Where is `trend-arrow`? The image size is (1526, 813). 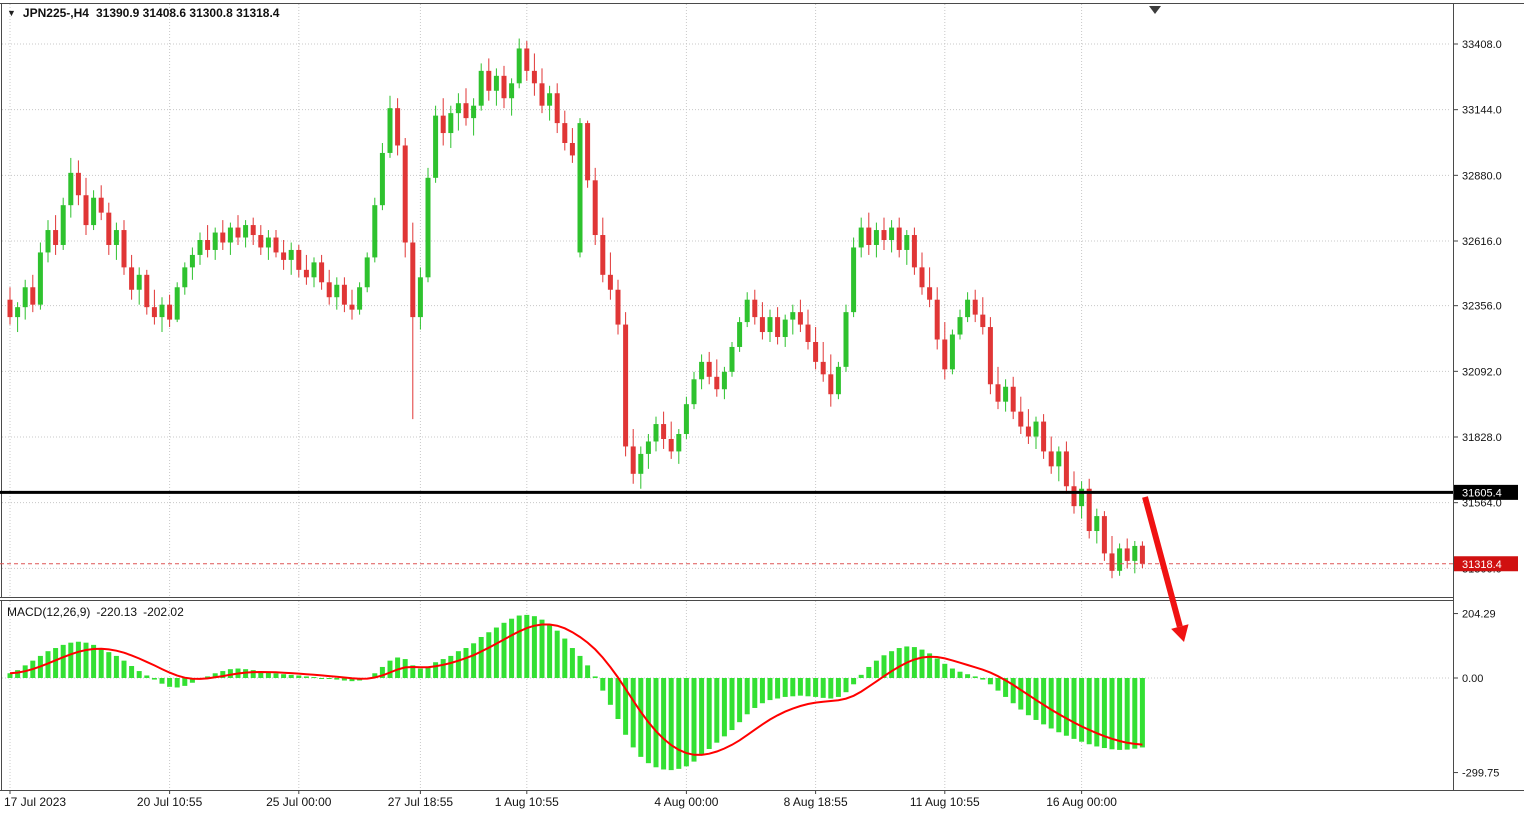
trend-arrow is located at coordinates (1162, 562).